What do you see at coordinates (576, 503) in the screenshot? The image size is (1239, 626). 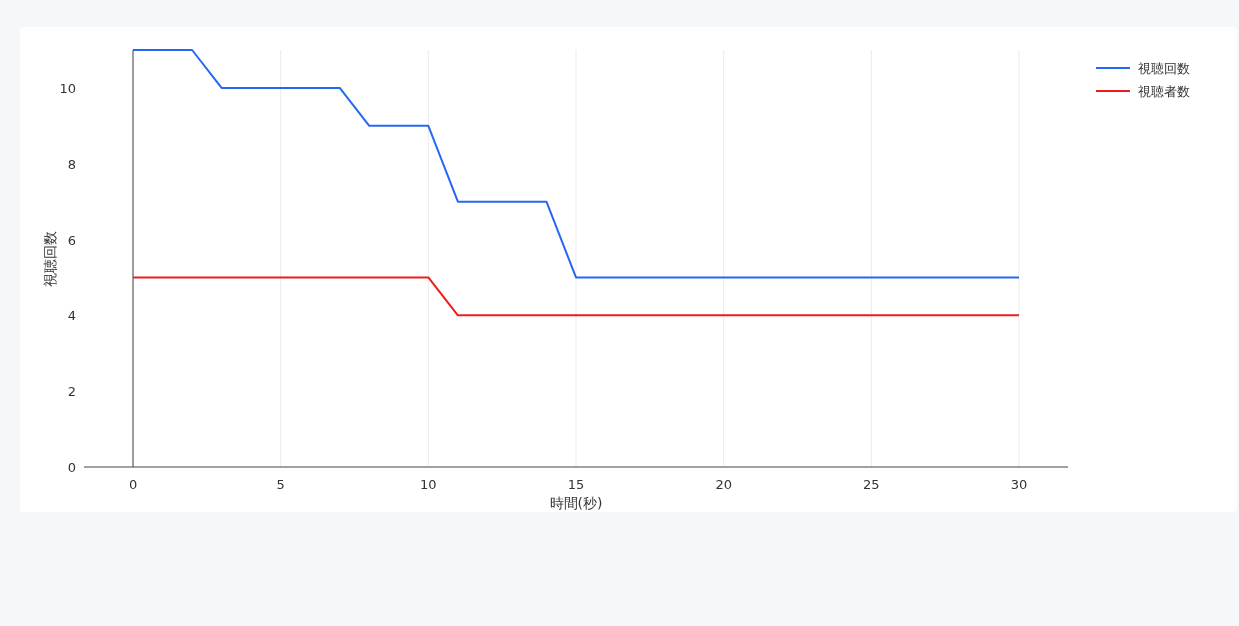 I see `x-axis-title: 時間(秒)` at bounding box center [576, 503].